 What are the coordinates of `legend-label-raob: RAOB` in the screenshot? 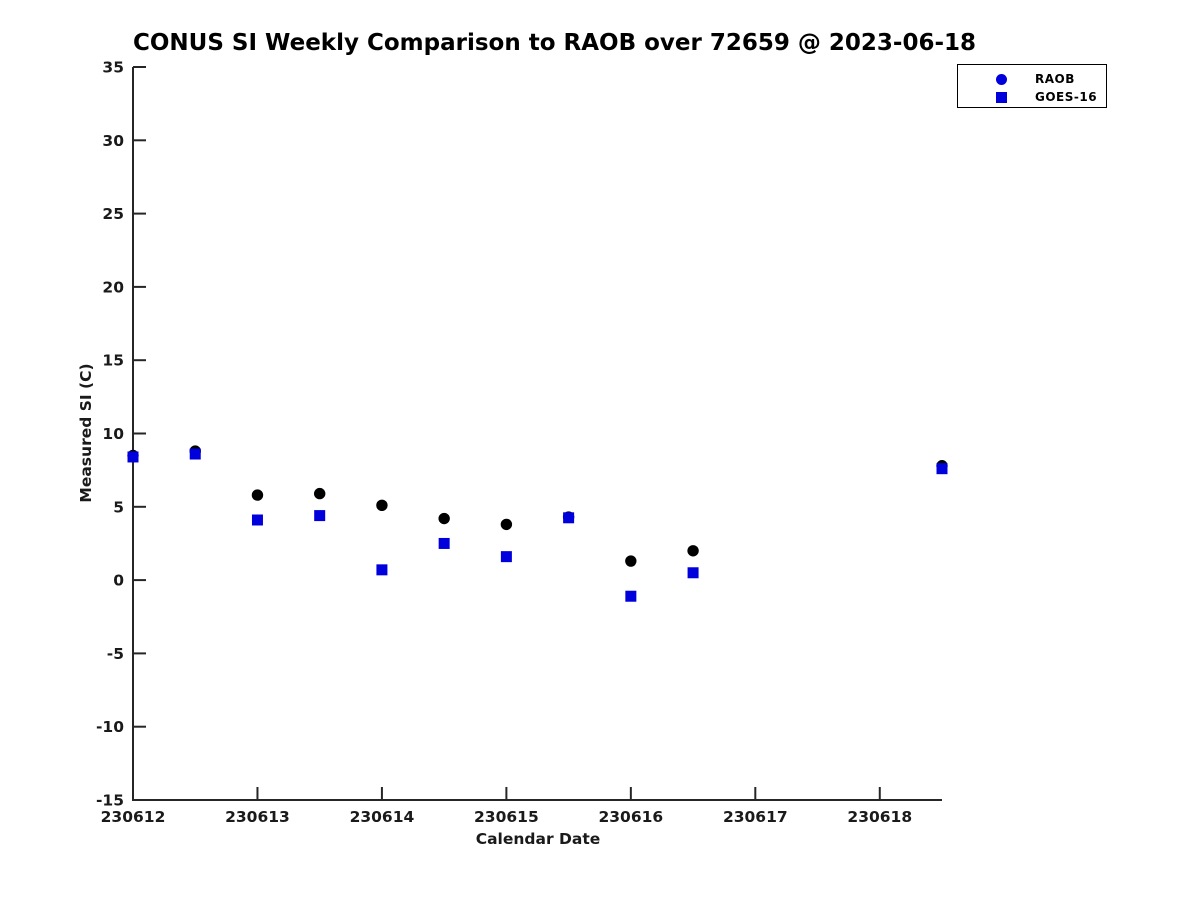 It's located at (1055, 79).